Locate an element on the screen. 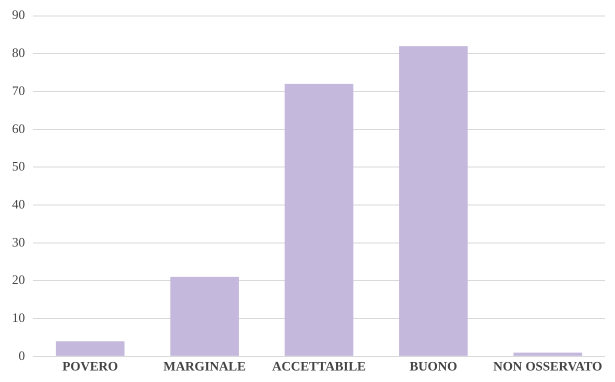 This screenshot has width=615, height=382. y-tick-label: 30 is located at coordinates (18, 242).